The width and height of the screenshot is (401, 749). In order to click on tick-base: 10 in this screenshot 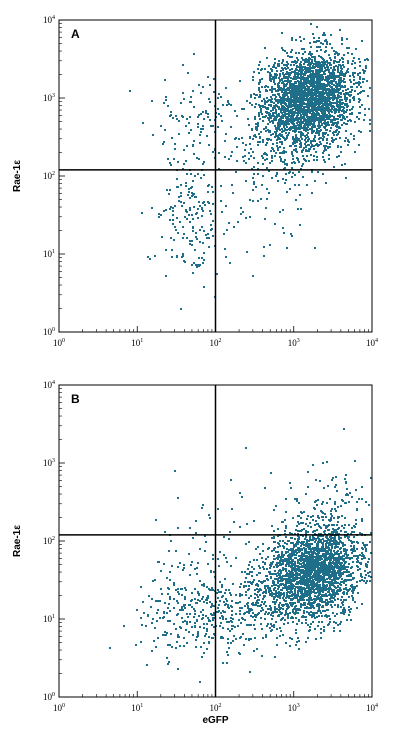, I will do `click(371, 343)`.